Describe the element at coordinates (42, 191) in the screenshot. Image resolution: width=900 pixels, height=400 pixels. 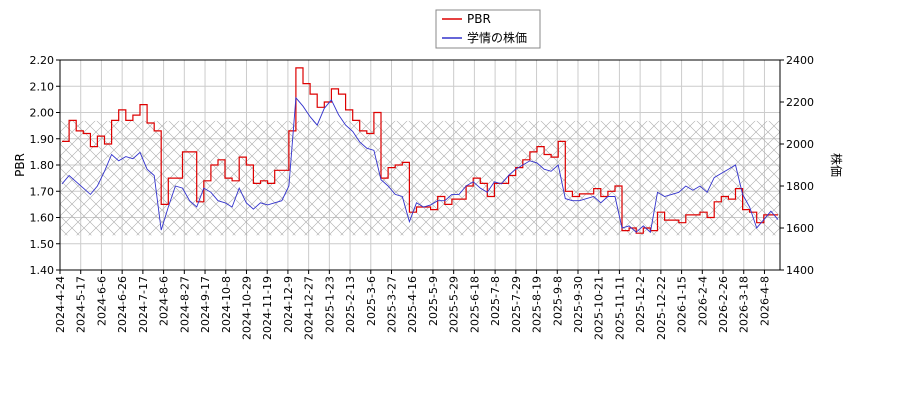
I see `left-tick-label: 1.70` at that location.